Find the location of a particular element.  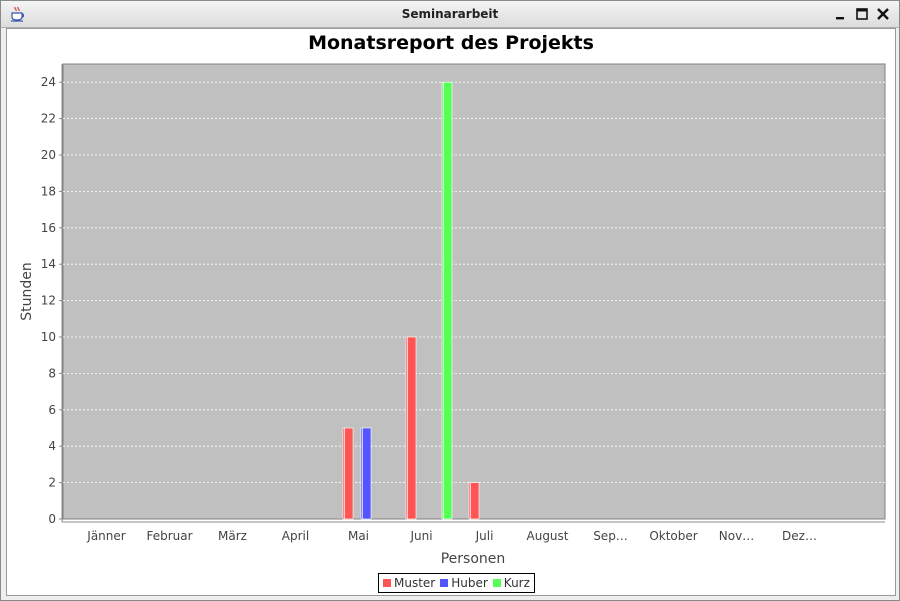

legend-item-huber: Huber is located at coordinates (464, 583).